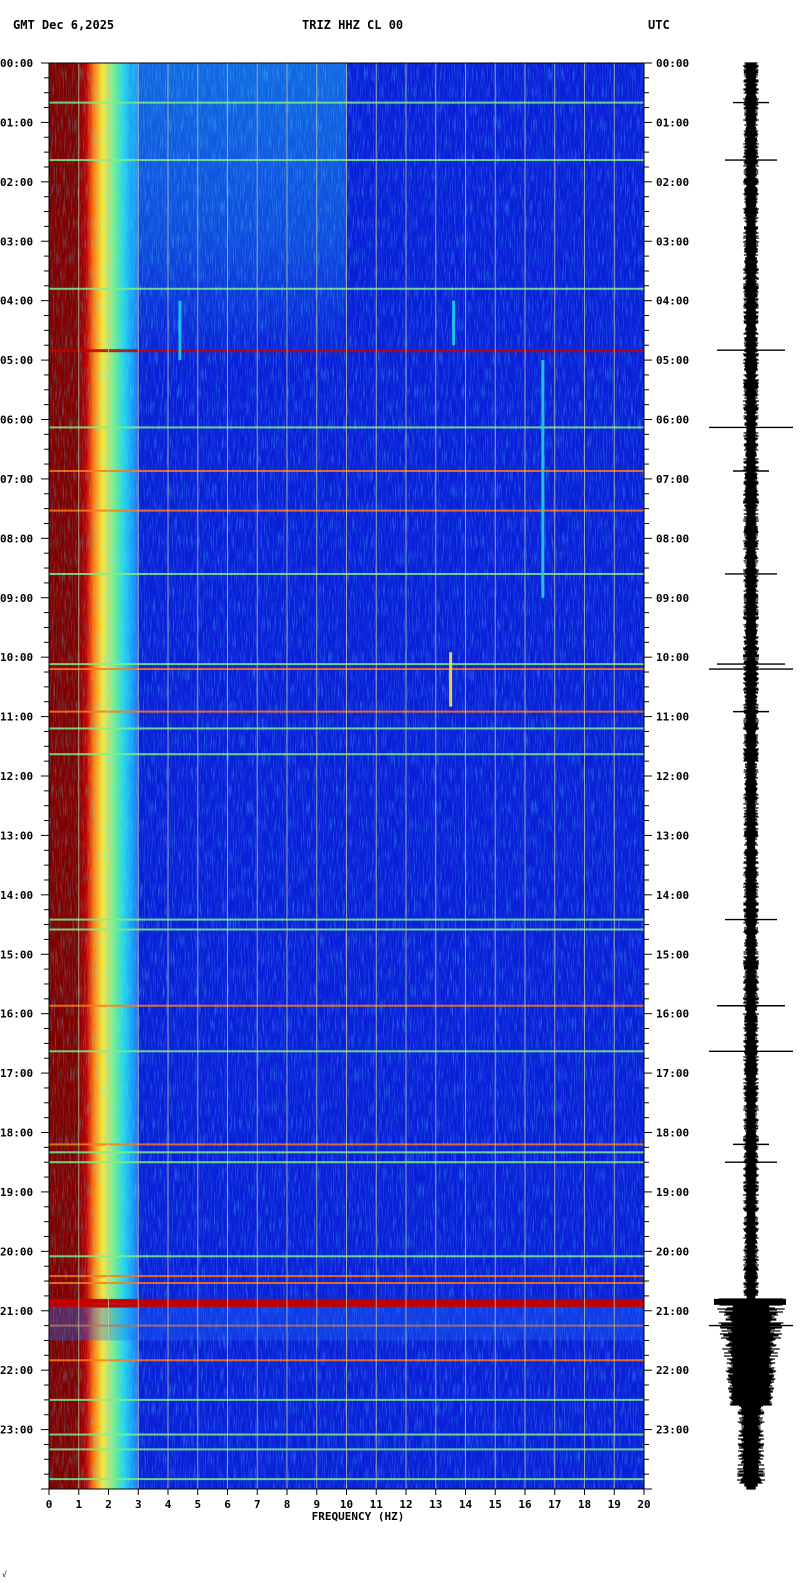 Image resolution: width=802 pixels, height=1584 pixels. Describe the element at coordinates (16, 241) in the screenshot. I see `y-tick-label-left-03:00: 03:00` at that location.